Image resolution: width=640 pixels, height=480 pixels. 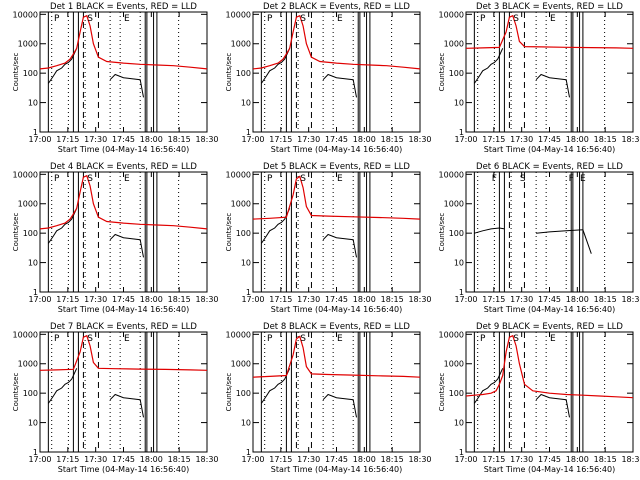 I want to click on chart-title: Det 3 BLACK = Events, RED = LLD, so click(x=549, y=7).